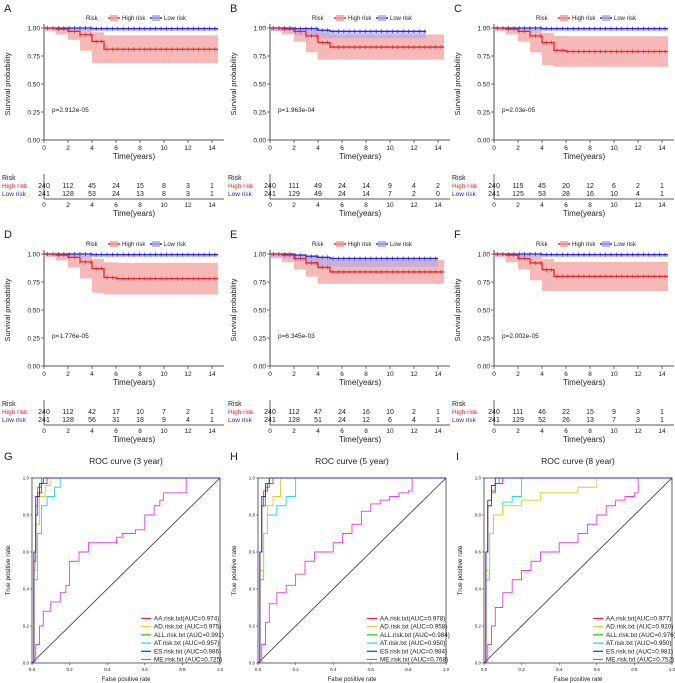 The image size is (675, 683). I want to click on risk-count-high: 20, so click(566, 186).